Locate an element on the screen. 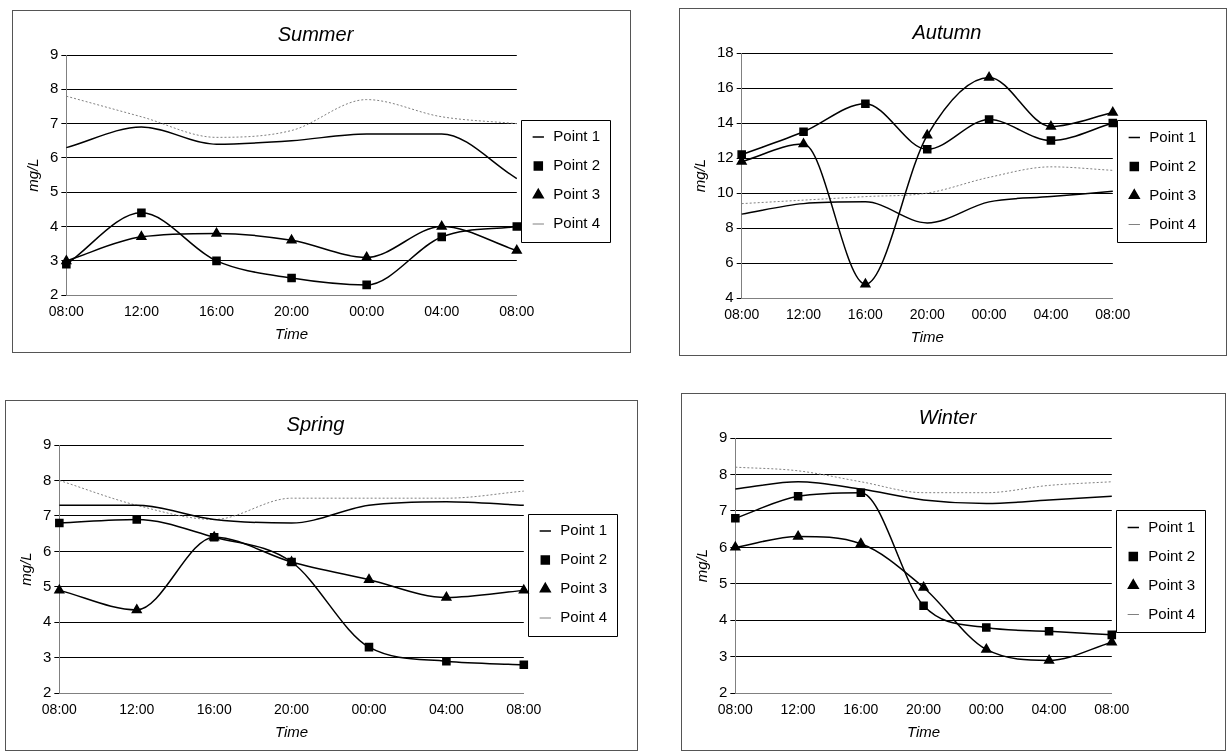 This screenshot has height=751, width=1227. chart-title: Summer is located at coordinates (316, 33).